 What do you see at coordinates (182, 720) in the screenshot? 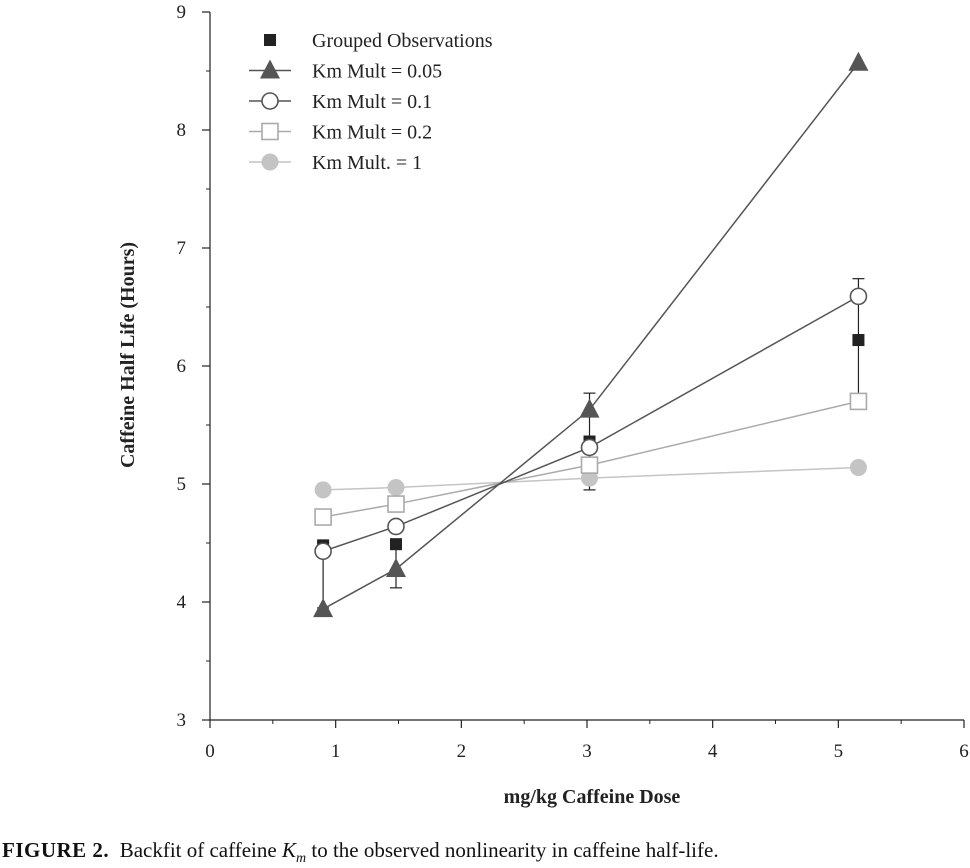
I see `y-tick-label: 3` at bounding box center [182, 720].